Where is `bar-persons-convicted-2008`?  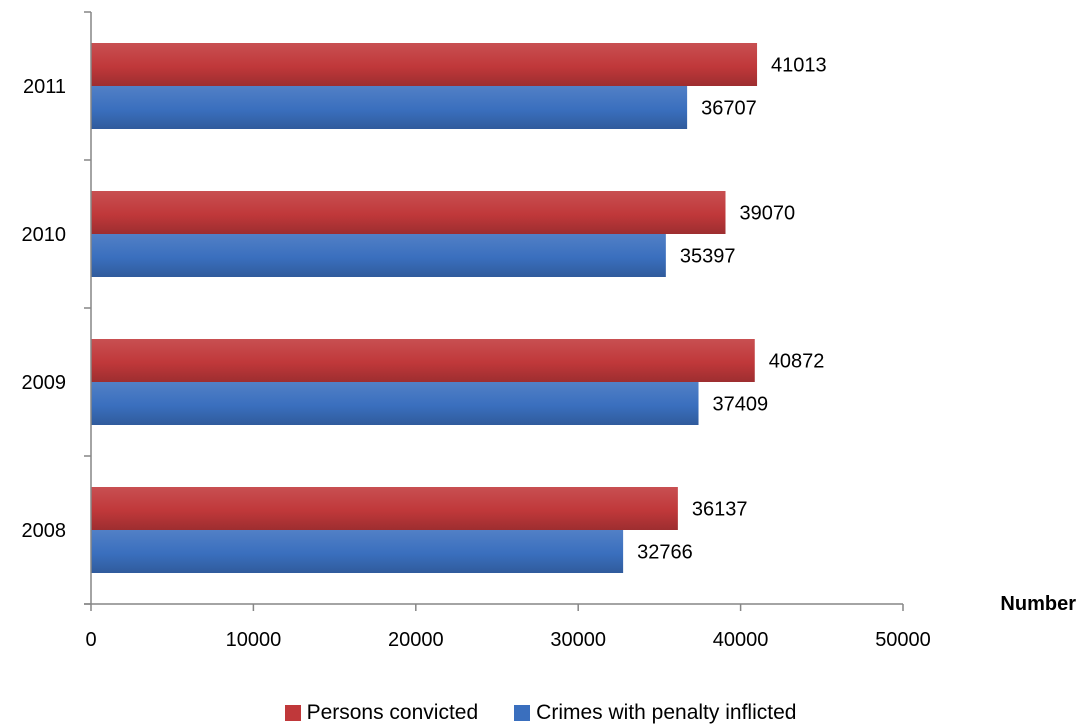
bar-persons-convicted-2008 is located at coordinates (384, 508).